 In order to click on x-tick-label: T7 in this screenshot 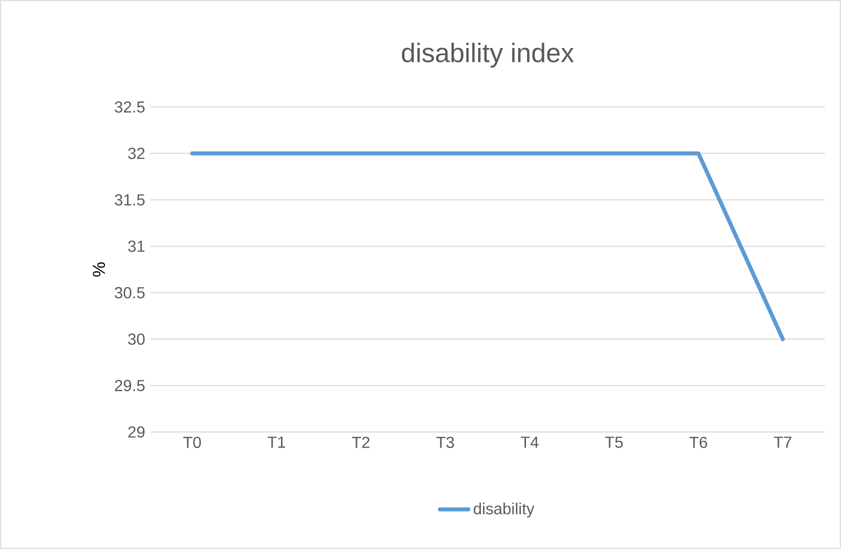, I will do `click(783, 442)`.